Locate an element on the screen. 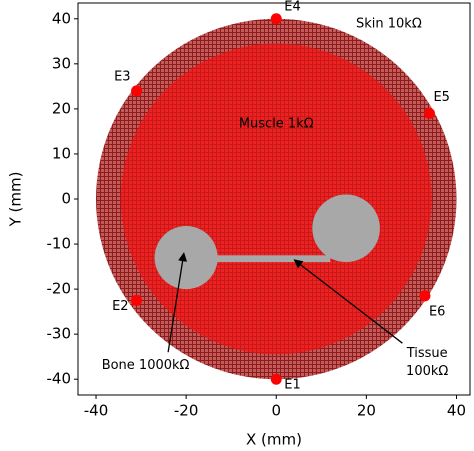 The height and width of the screenshot is (451, 474). x-tick-label: 0 is located at coordinates (276, 411).